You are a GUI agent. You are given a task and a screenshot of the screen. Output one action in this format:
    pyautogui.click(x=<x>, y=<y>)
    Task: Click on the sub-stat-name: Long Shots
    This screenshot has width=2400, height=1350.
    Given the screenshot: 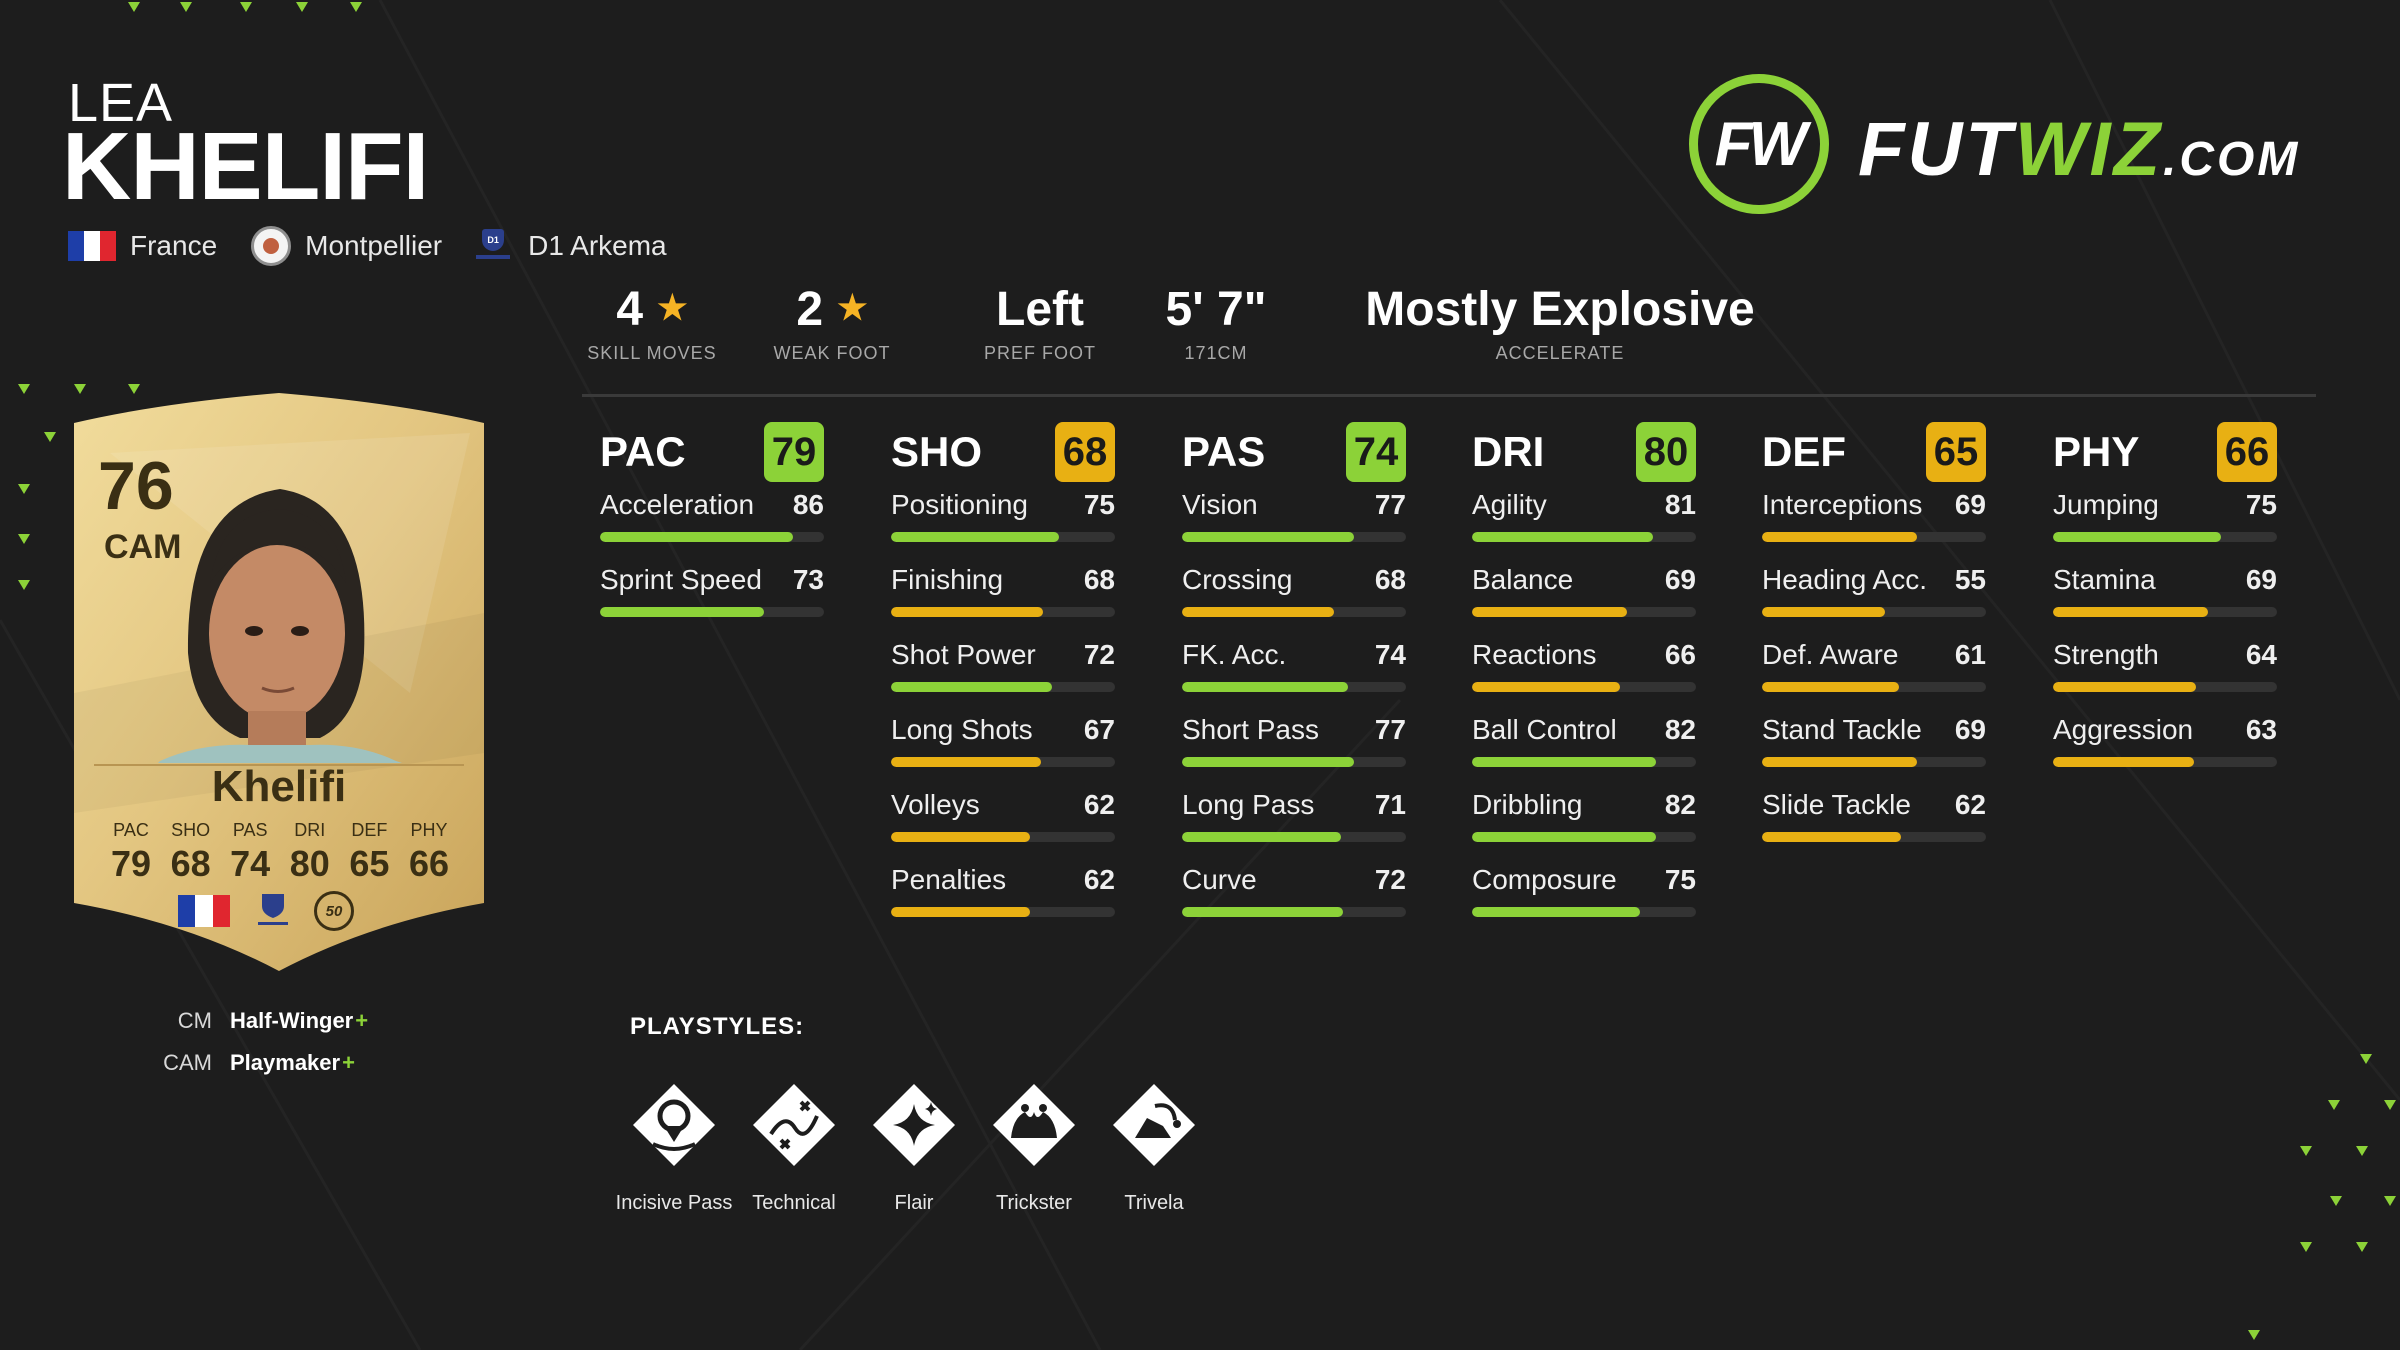 What is the action you would take?
    pyautogui.click(x=962, y=729)
    